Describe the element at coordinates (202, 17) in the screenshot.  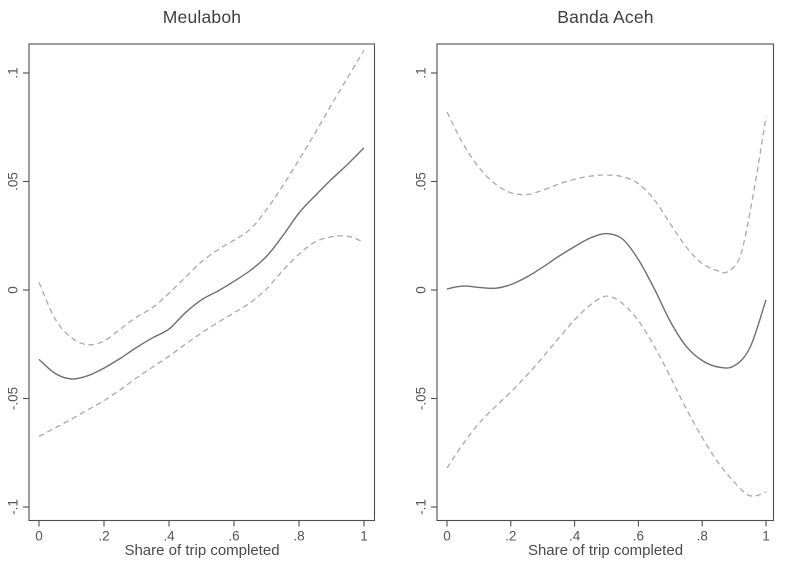
I see `panel-title-left: Meulaboh` at that location.